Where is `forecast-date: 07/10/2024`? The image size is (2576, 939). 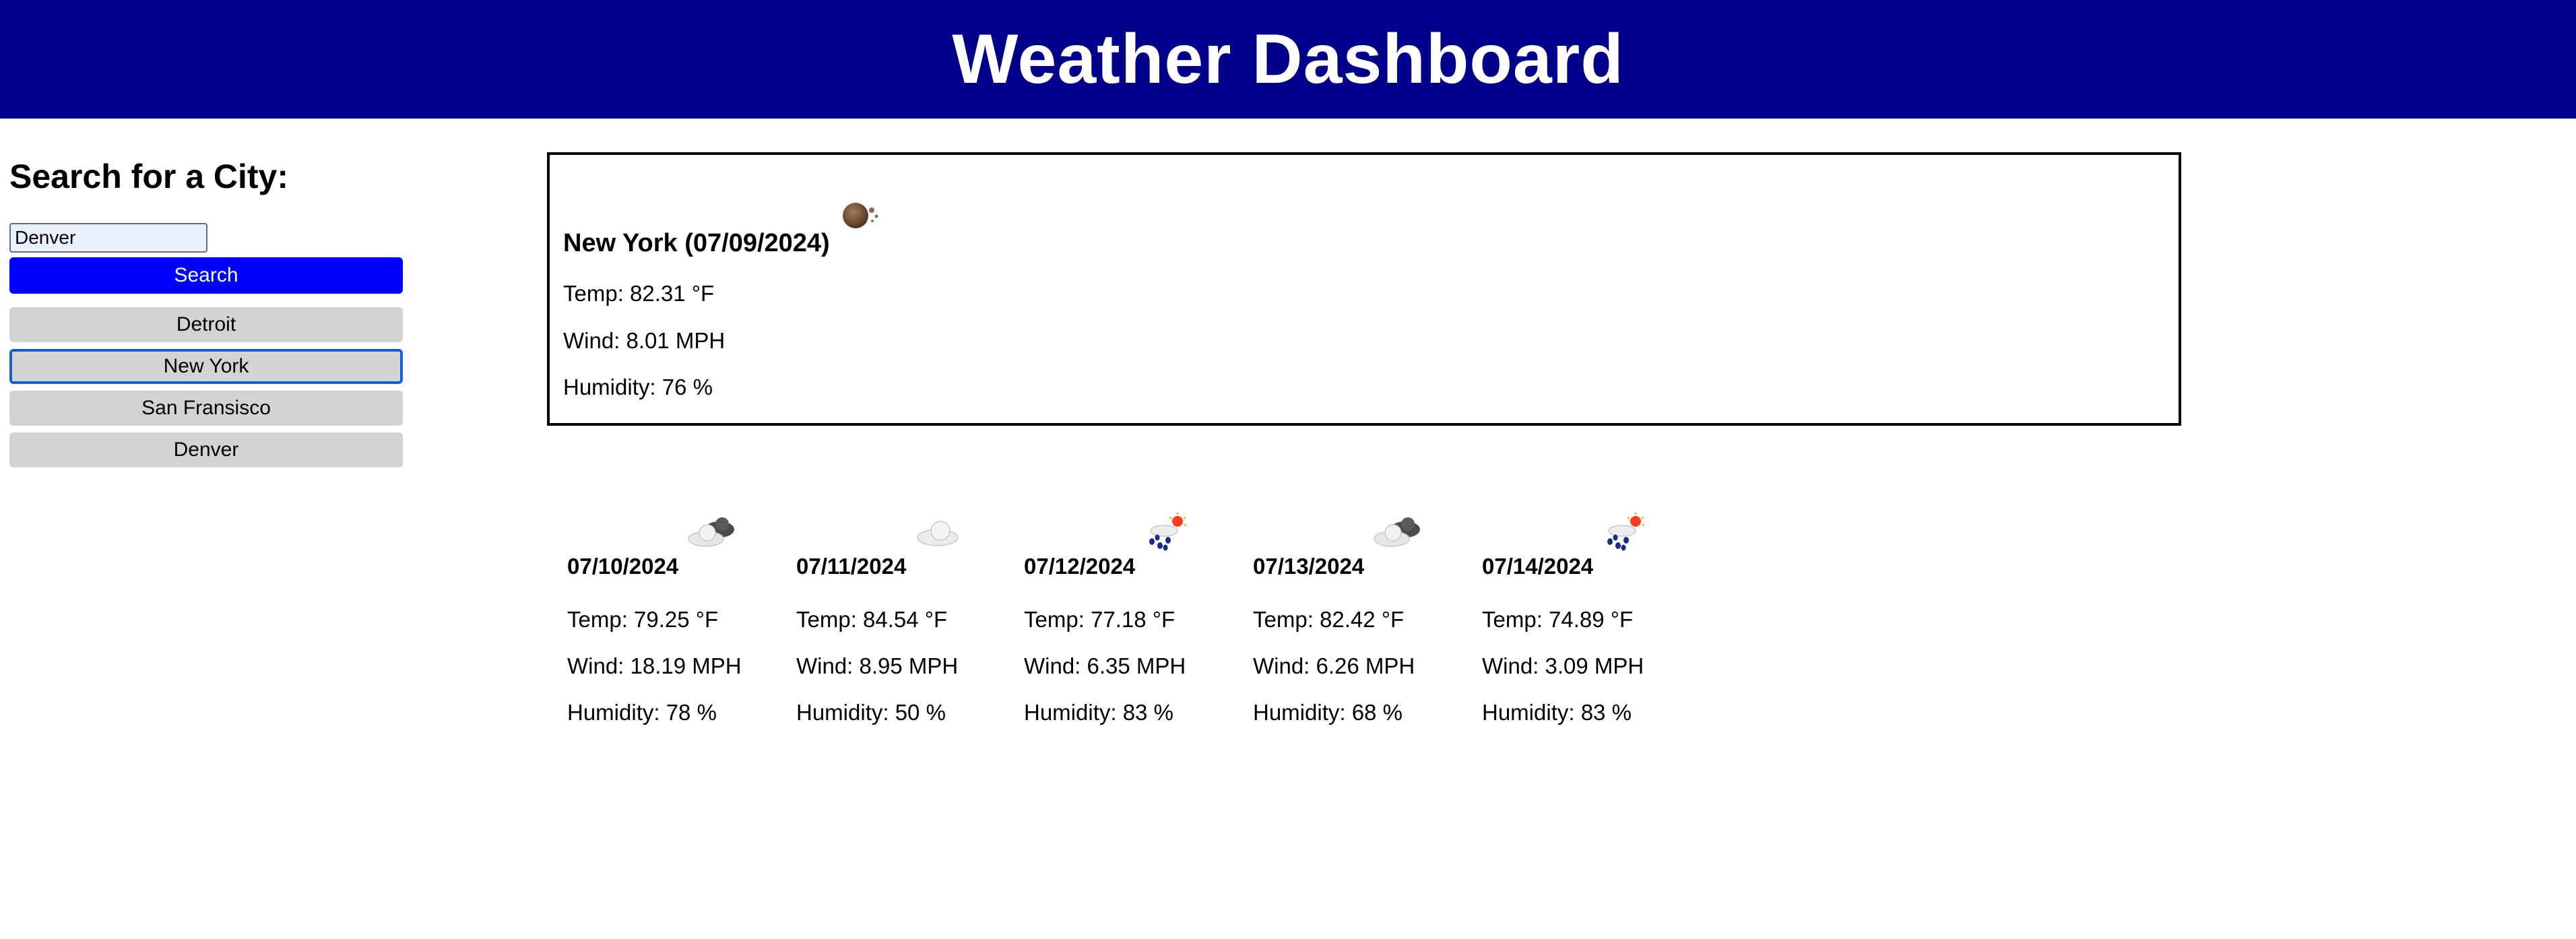
forecast-date: 07/10/2024 is located at coordinates (623, 566).